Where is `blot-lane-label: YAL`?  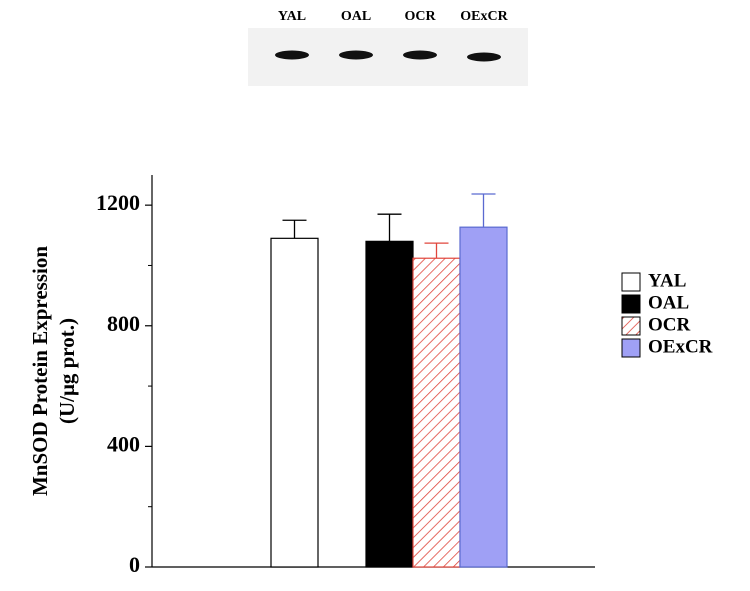 blot-lane-label: YAL is located at coordinates (292, 16).